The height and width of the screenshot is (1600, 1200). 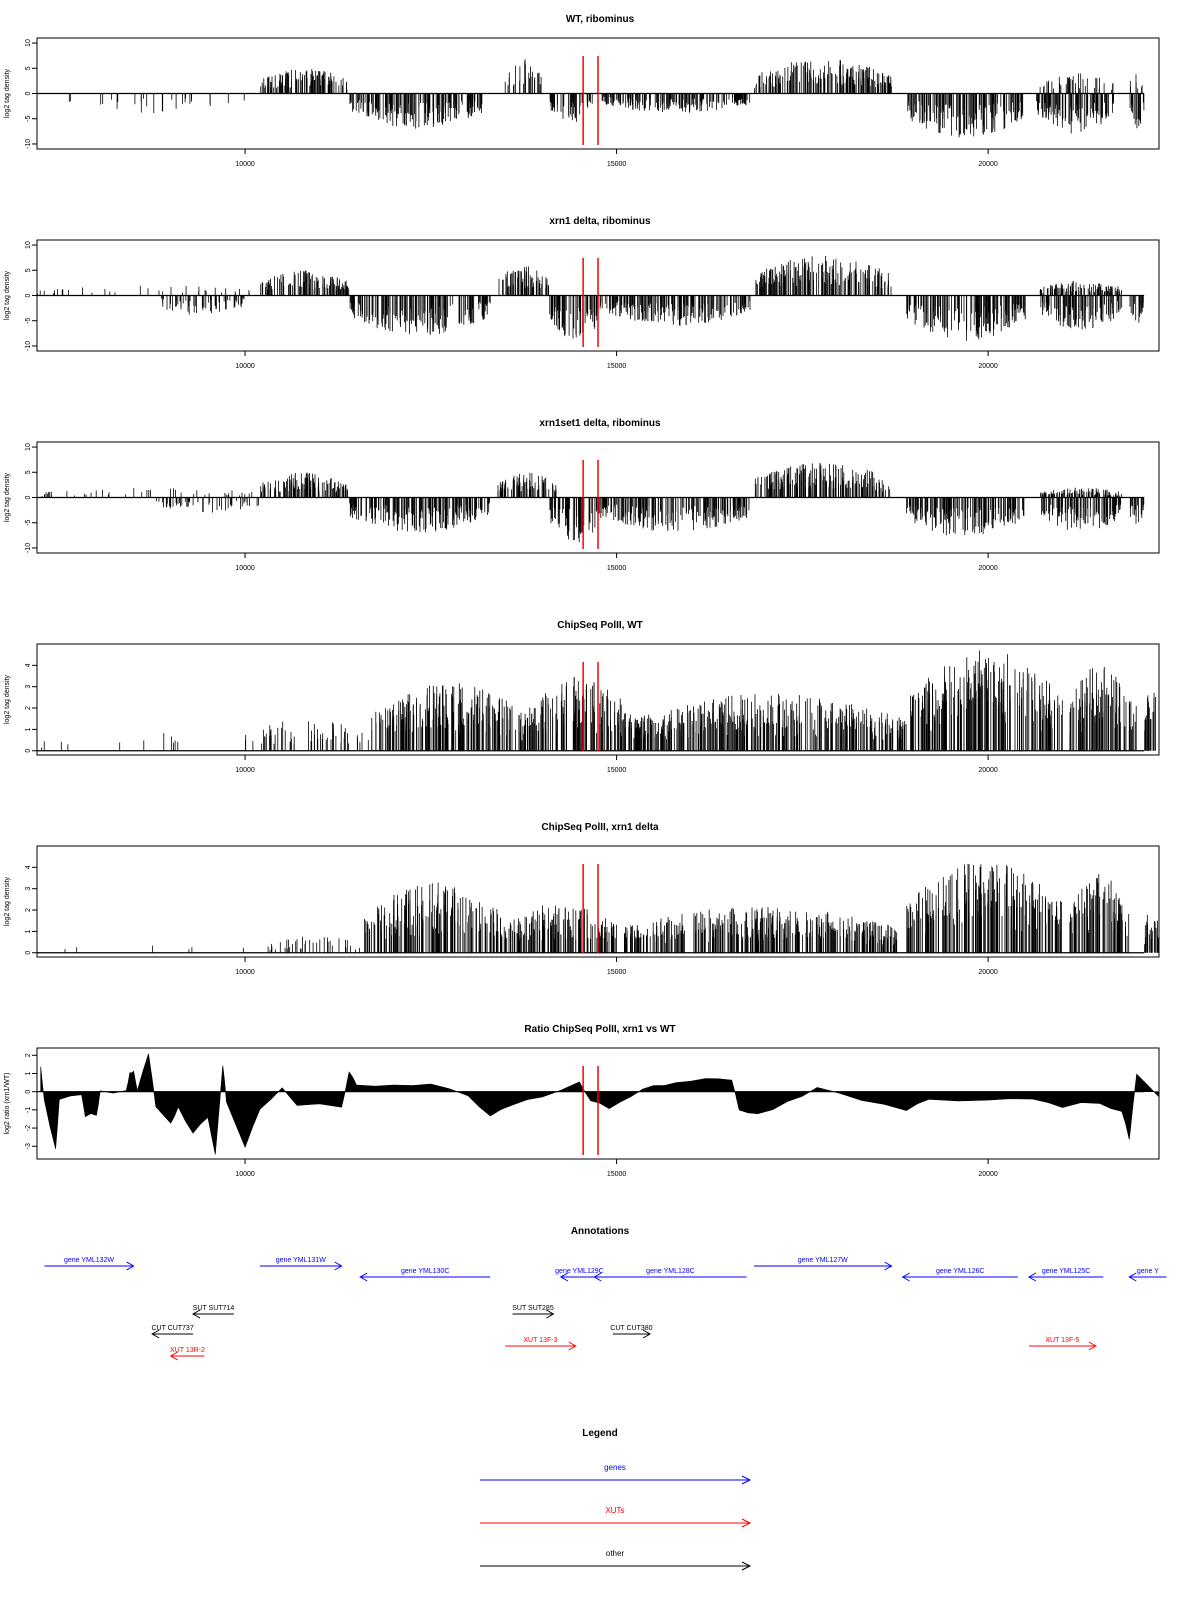 I want to click on y-tick-label: 4, so click(x=28, y=665).